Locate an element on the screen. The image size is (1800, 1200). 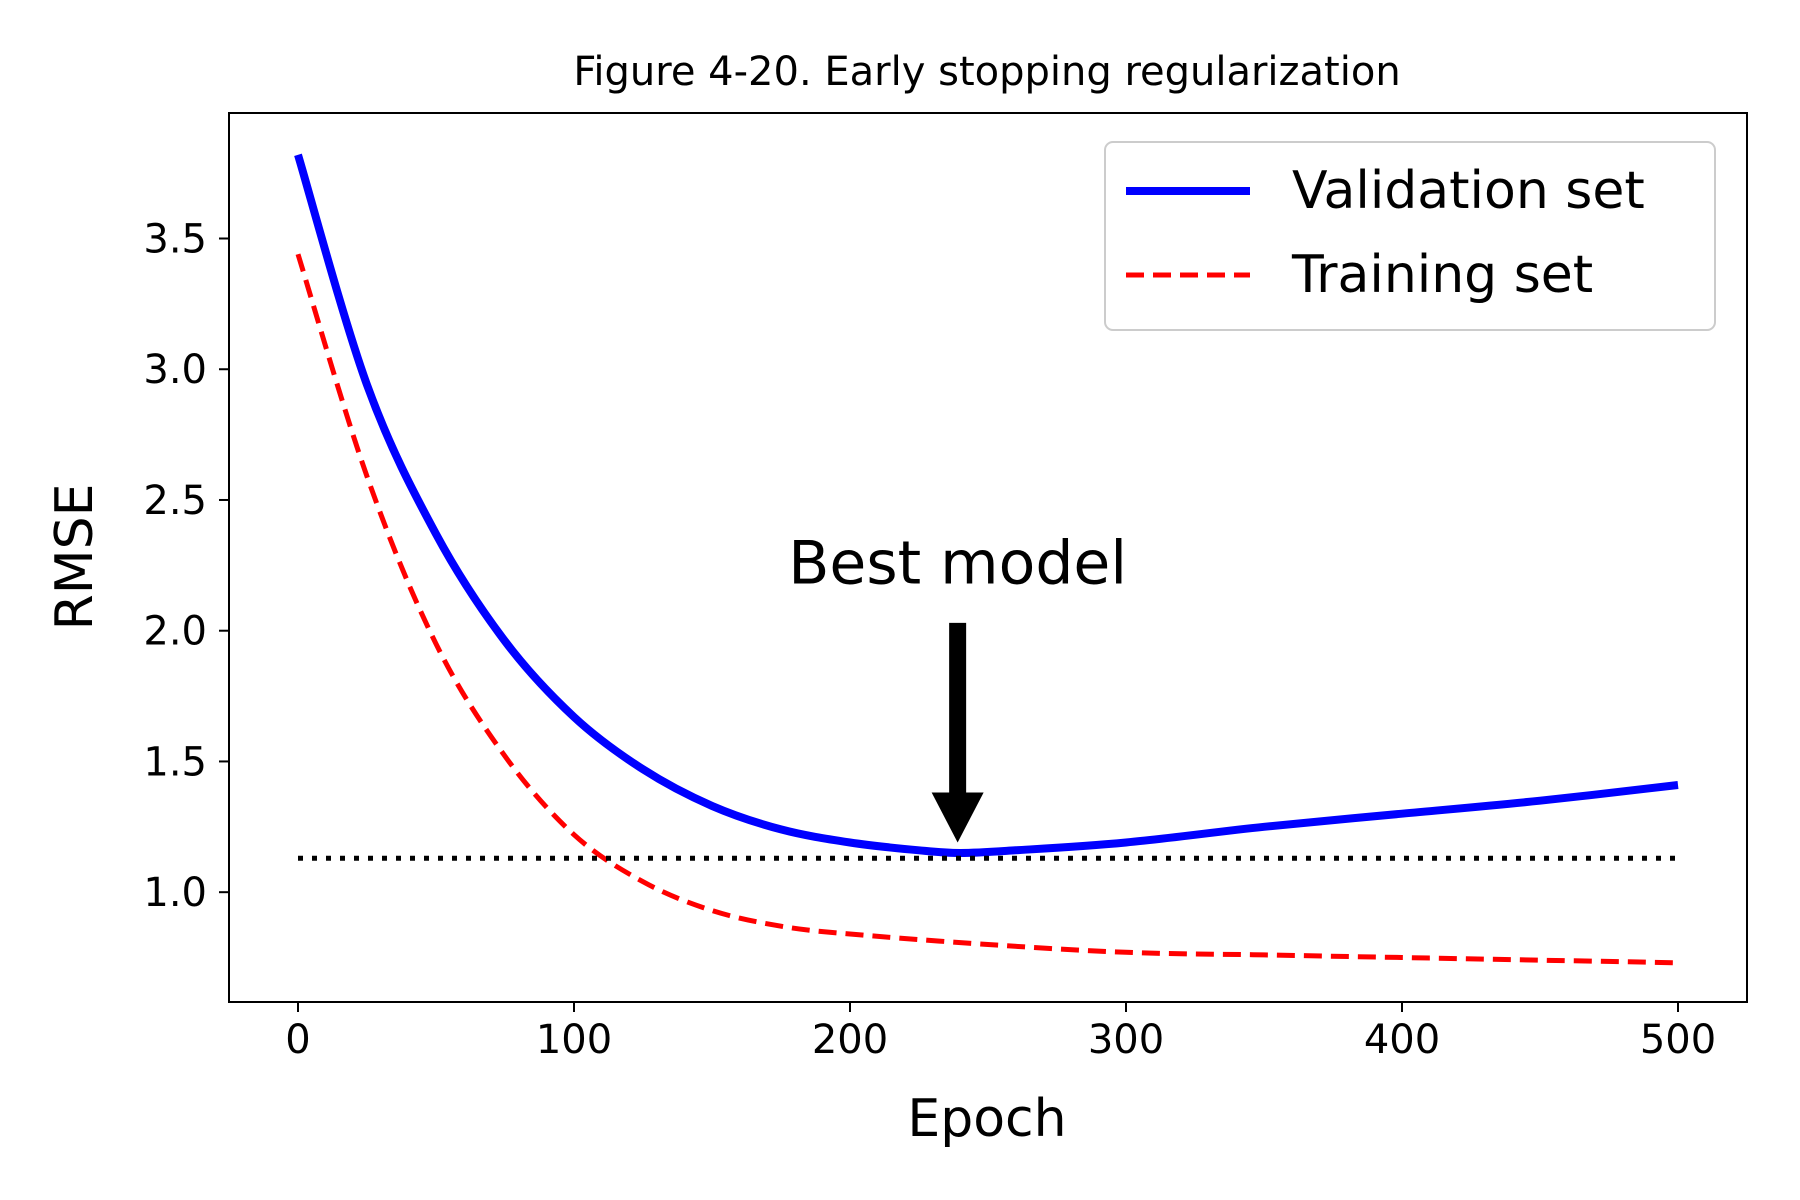
x-axis-label: Epoch is located at coordinates (986, 1119).